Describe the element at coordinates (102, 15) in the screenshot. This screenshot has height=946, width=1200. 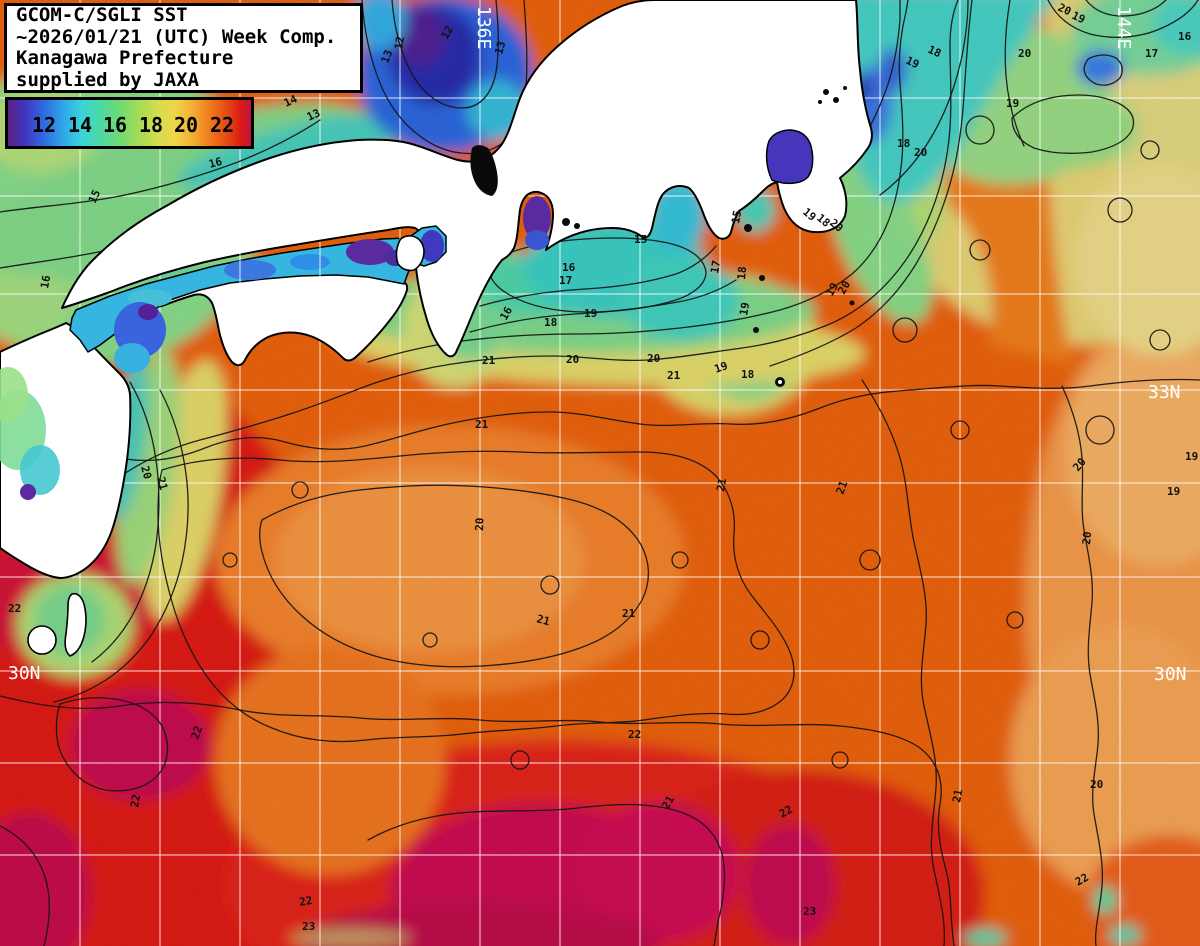
I see `product-title: GCOM-C/SGLI SST` at that location.